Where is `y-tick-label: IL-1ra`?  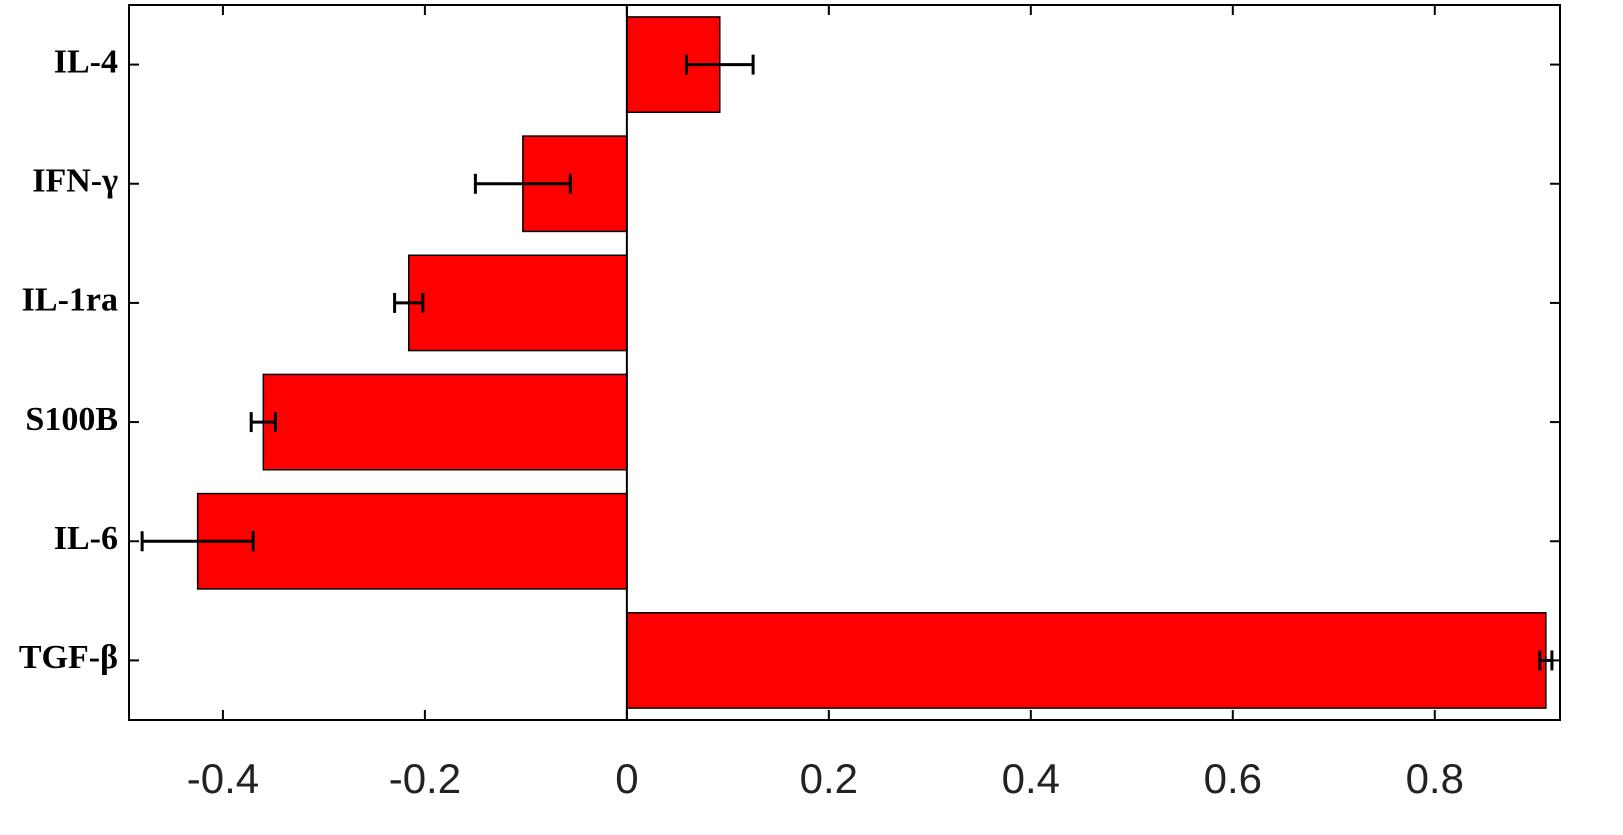 y-tick-label: IL-1ra is located at coordinates (70, 300).